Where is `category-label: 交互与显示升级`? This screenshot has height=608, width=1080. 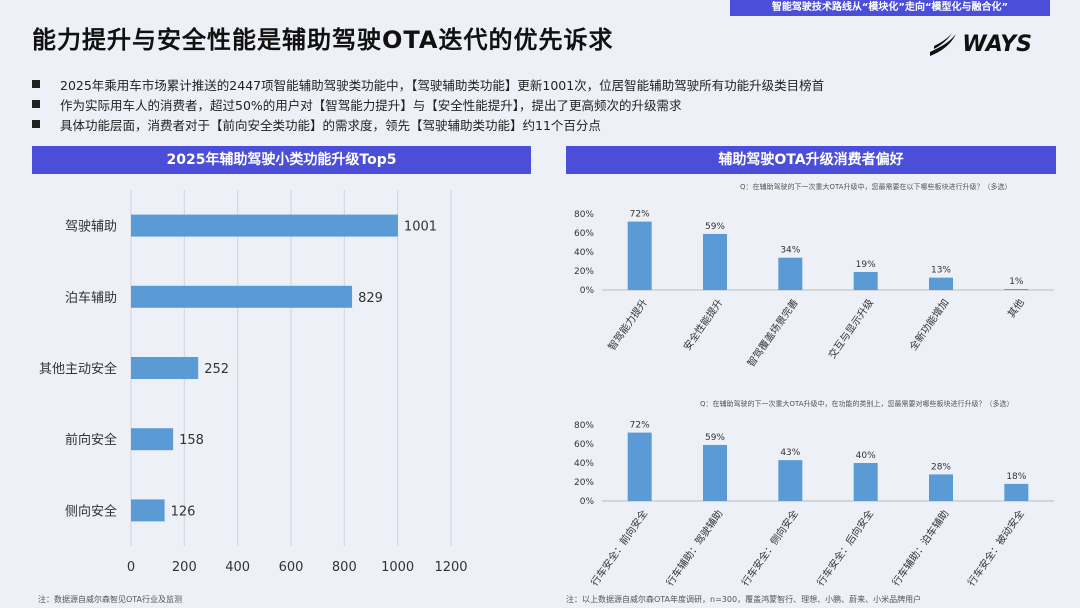 category-label: 交互与显示升级 is located at coordinates (850, 328).